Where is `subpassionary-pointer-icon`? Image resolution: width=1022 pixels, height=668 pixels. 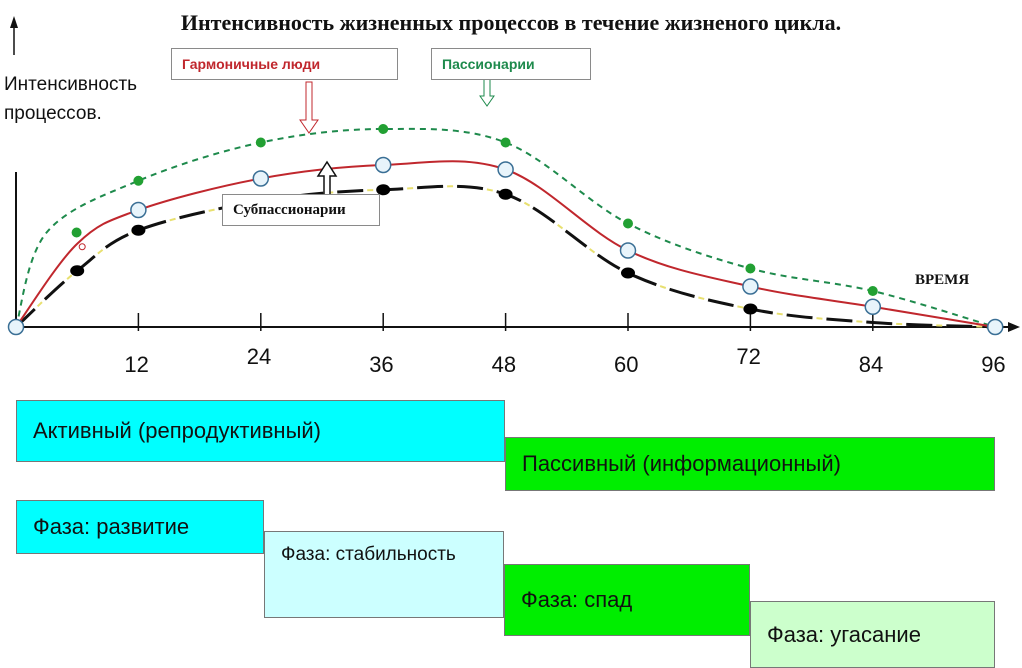
subpassionary-pointer-icon is located at coordinates (327, 178).